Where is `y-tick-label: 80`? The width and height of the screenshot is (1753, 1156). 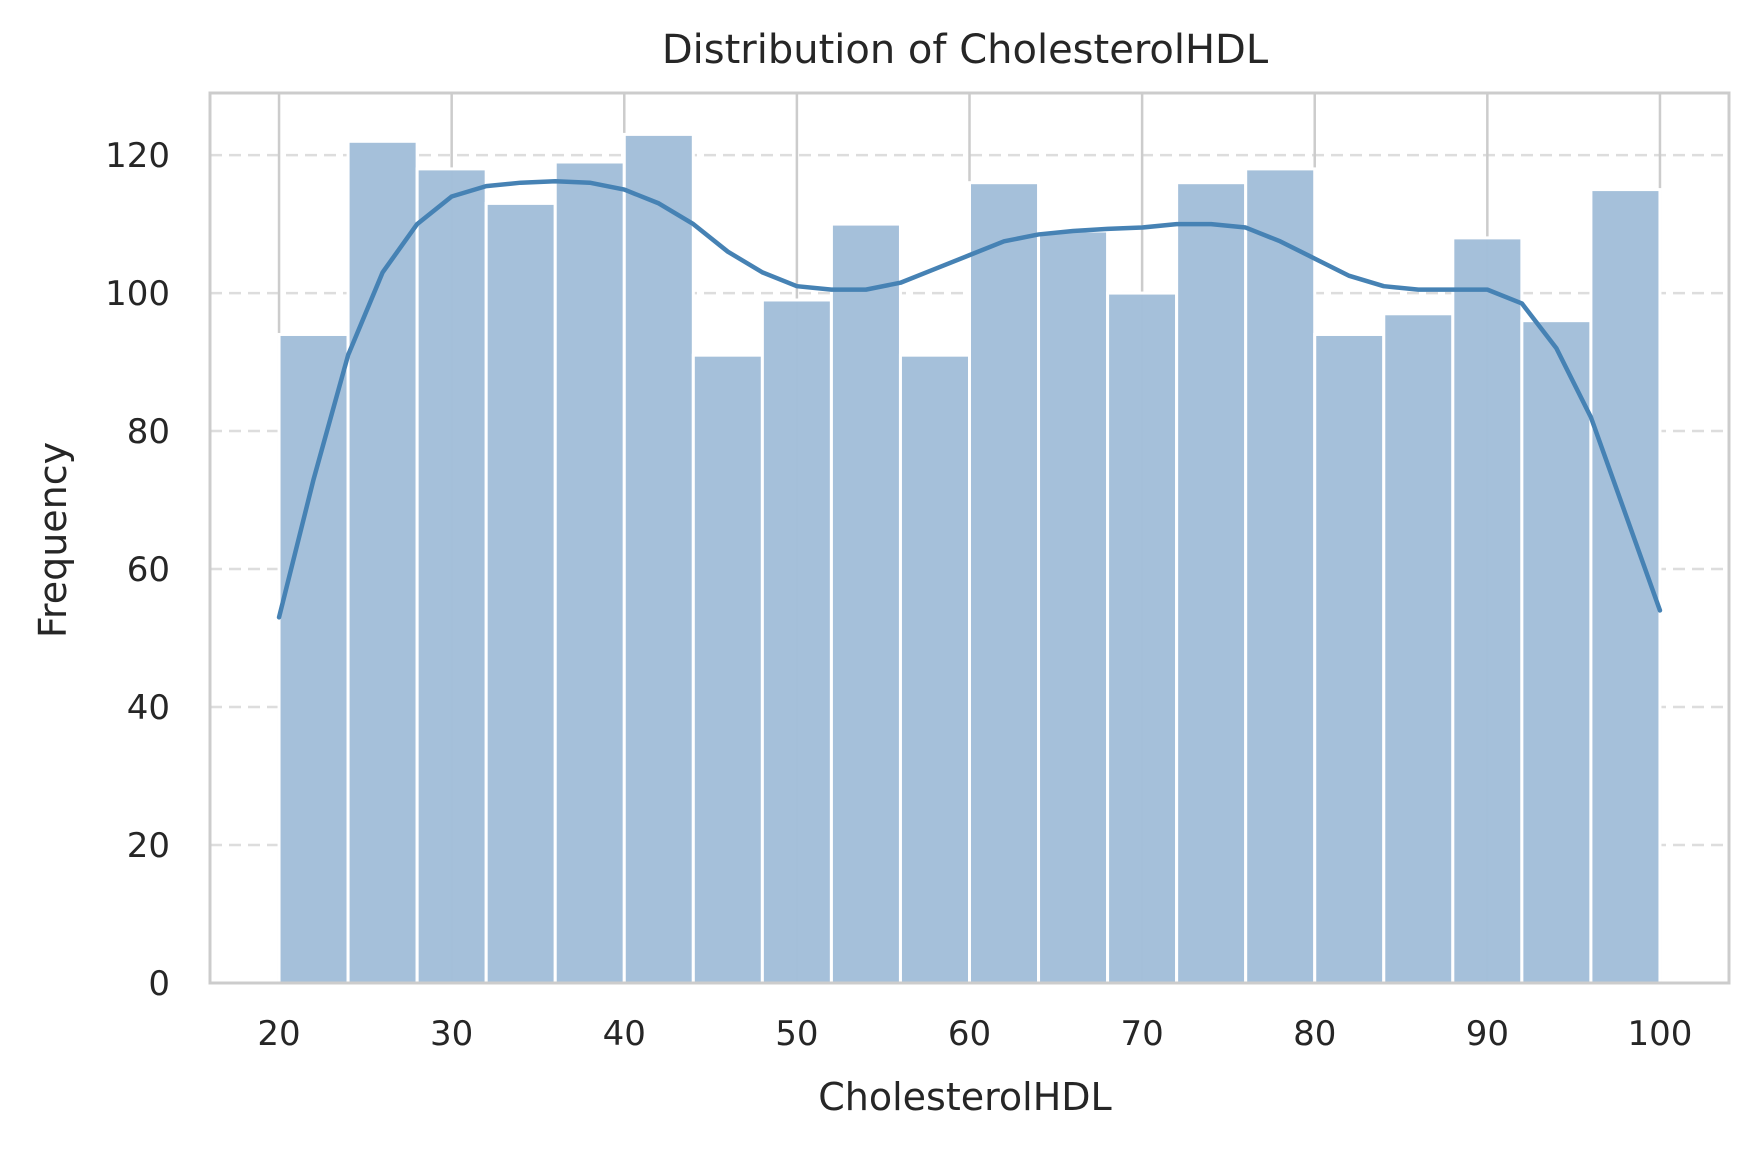 y-tick-label: 80 is located at coordinates (148, 432).